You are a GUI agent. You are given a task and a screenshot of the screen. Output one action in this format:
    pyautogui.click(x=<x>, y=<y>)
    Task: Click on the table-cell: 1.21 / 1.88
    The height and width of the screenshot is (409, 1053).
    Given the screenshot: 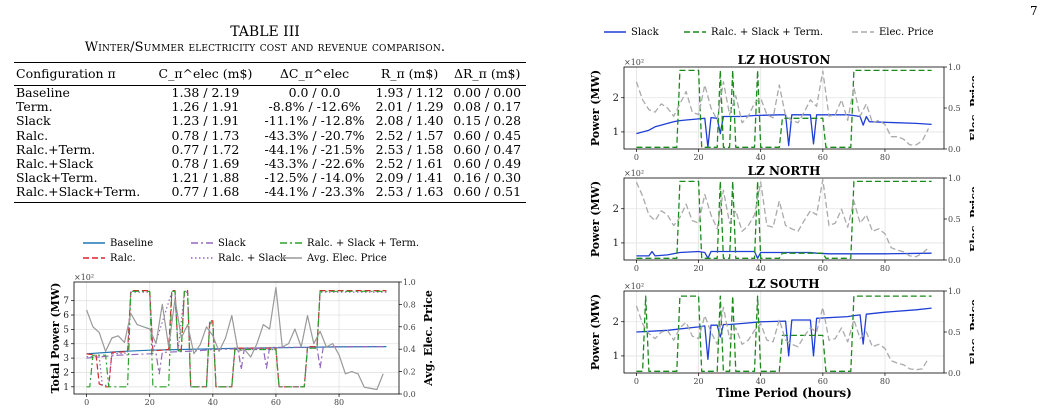 What is the action you would take?
    pyautogui.click(x=205, y=178)
    